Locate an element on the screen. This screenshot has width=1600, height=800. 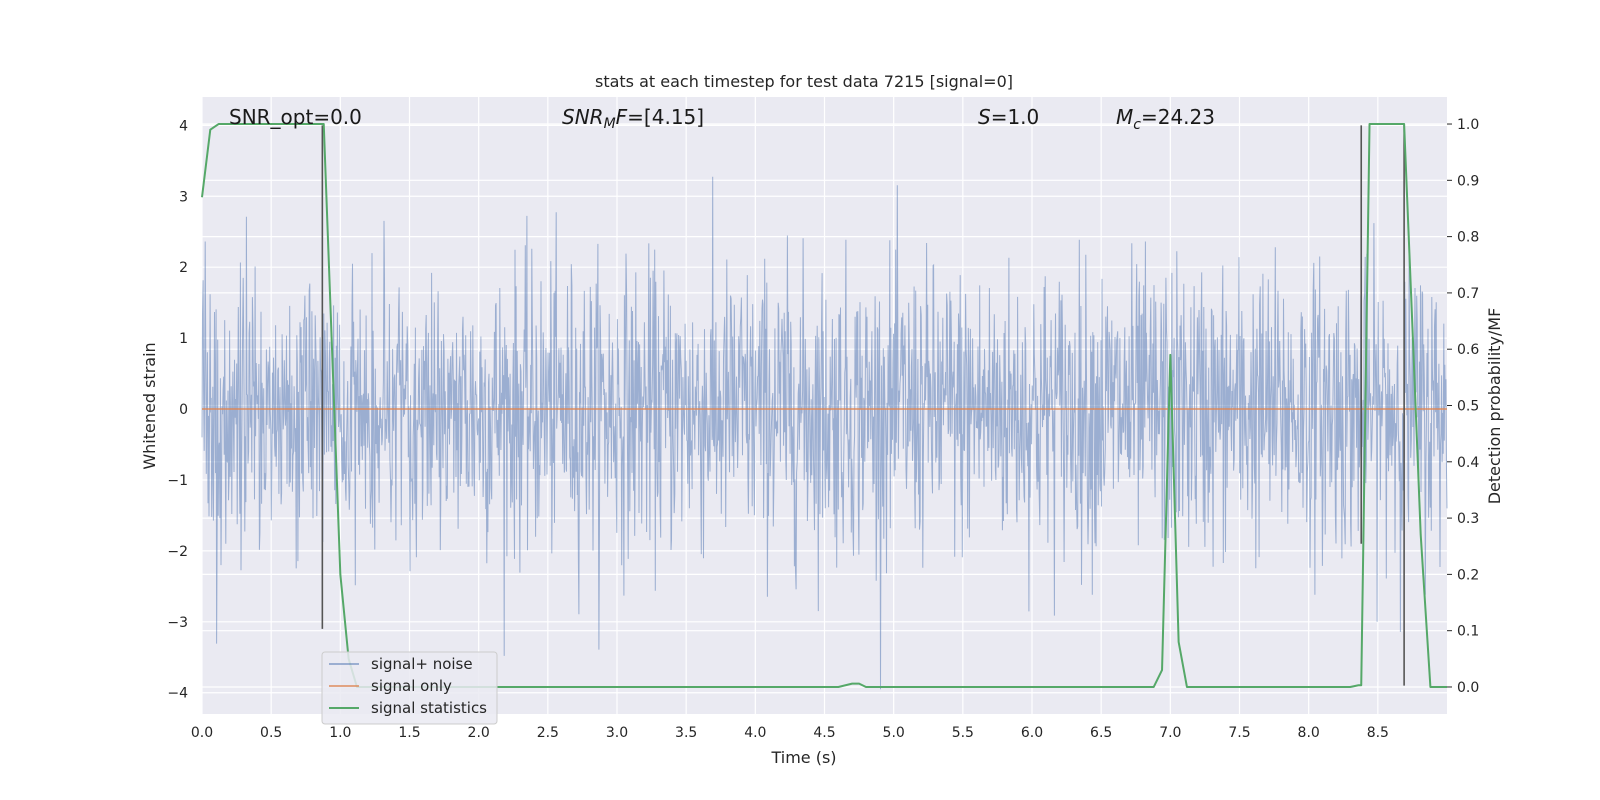
y-right-axis-ticks: 1.0 0.9 0.8 0.7 0.6 0.5 0.4 0.3 0.2 0.1 0.0 is located at coordinates (1463, 406).